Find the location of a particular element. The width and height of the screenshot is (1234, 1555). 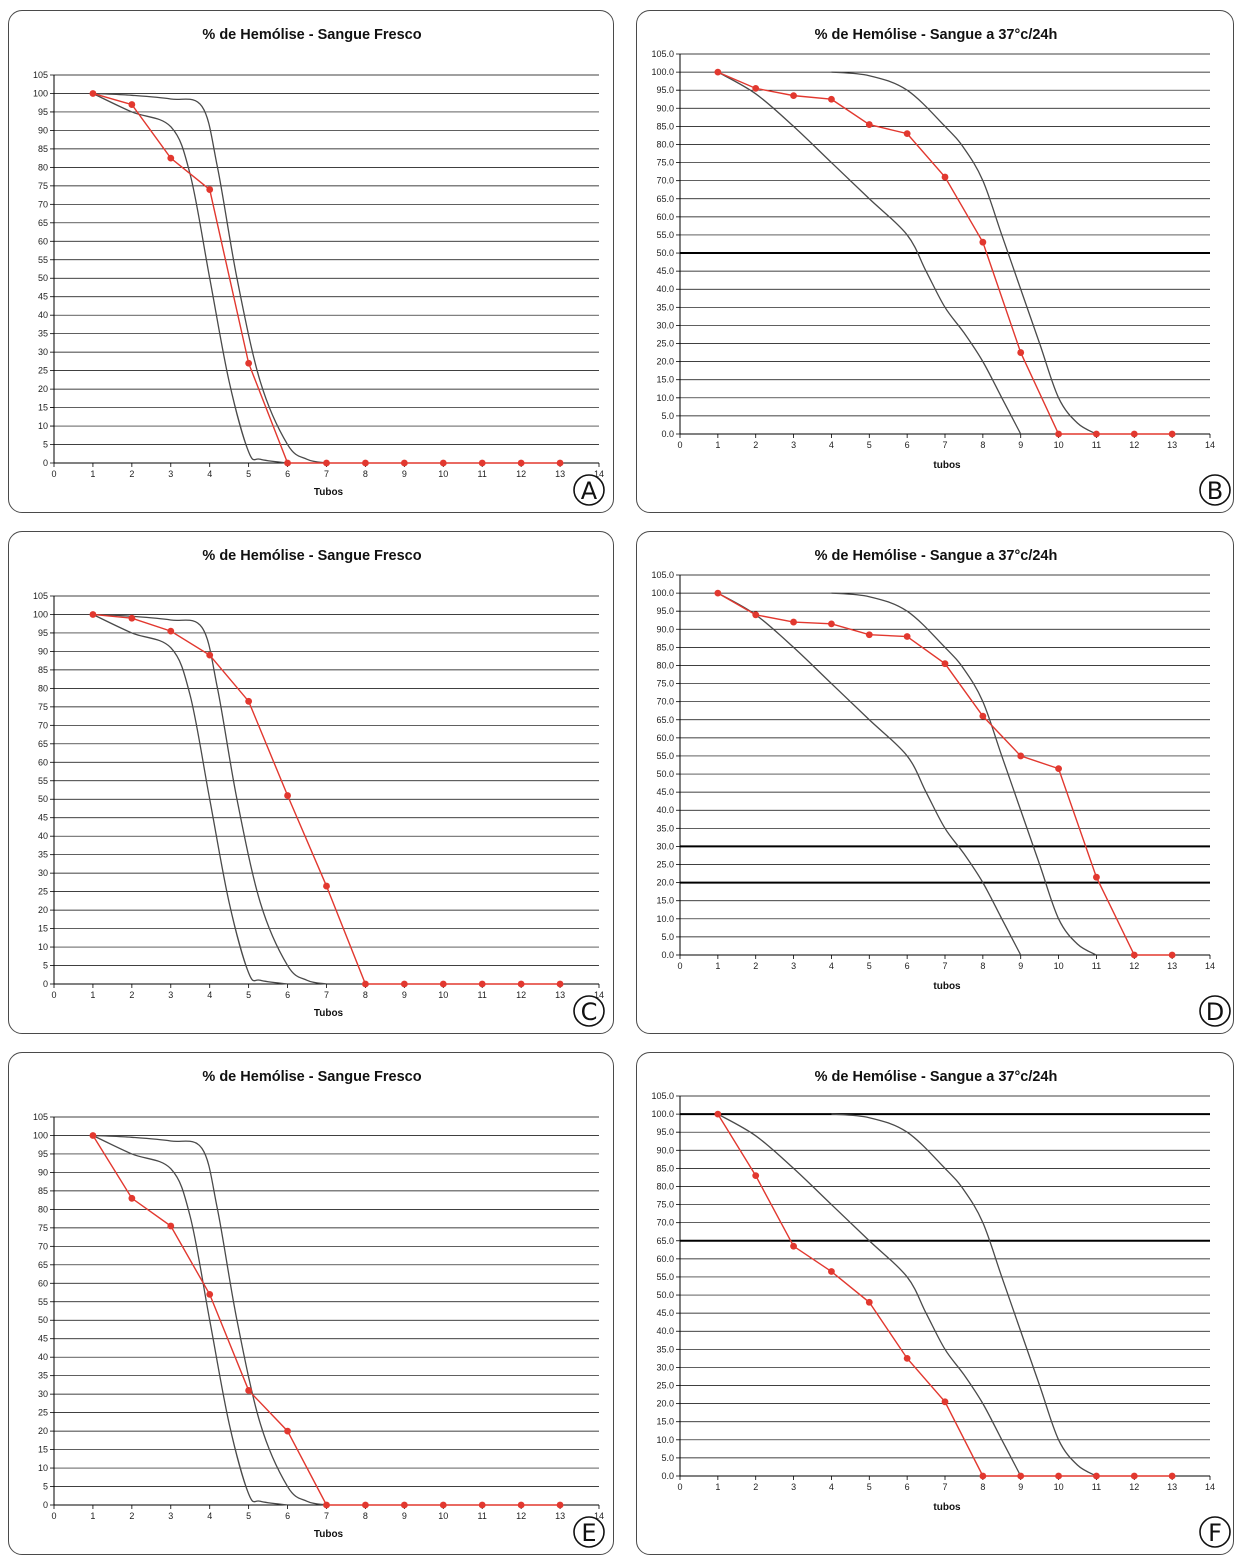

panel-label: C is located at coordinates (589, 1012).